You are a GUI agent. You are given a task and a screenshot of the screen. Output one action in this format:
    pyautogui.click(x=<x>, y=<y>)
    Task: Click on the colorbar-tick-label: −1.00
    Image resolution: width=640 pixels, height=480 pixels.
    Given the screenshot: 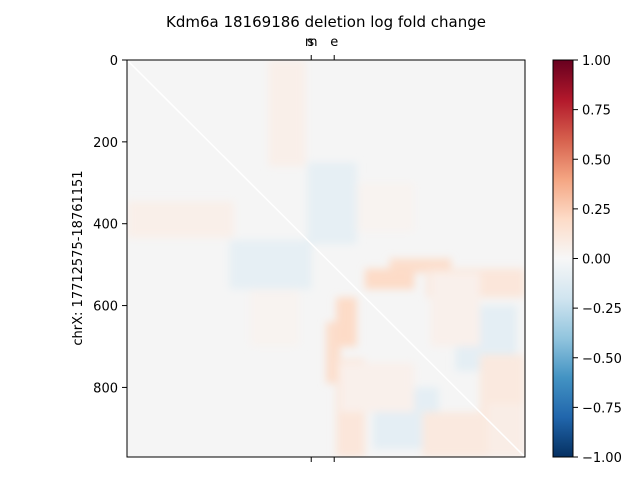 What is the action you would take?
    pyautogui.click(x=602, y=458)
    